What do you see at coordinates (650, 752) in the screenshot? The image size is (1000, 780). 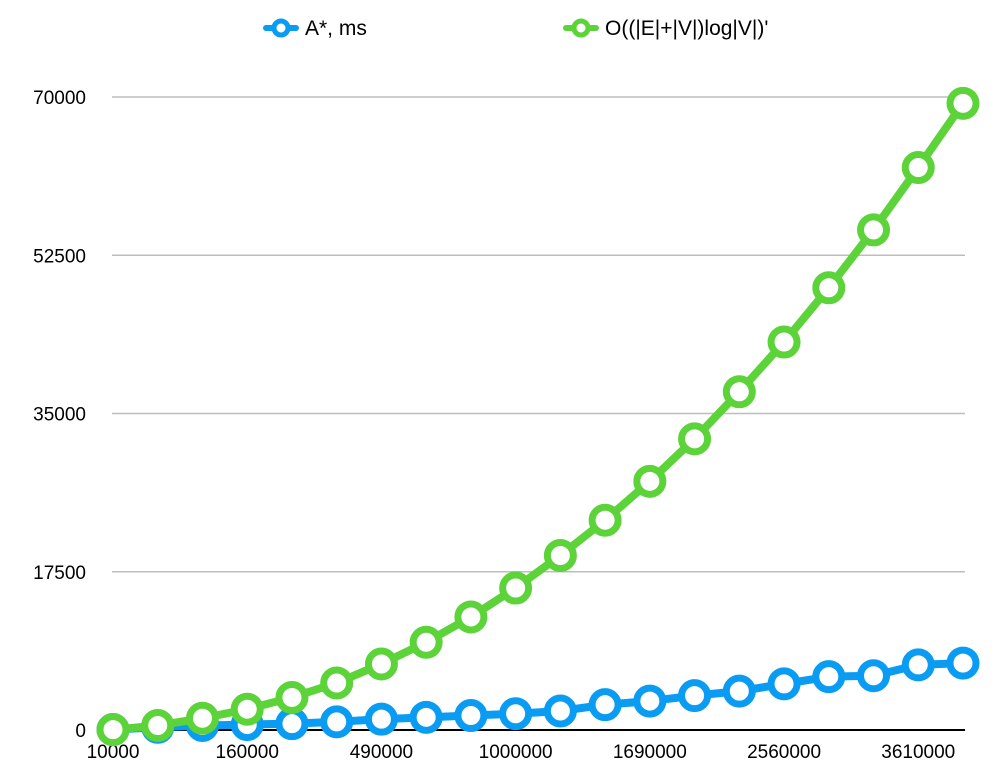 I see `x-tick-label: 1690000` at bounding box center [650, 752].